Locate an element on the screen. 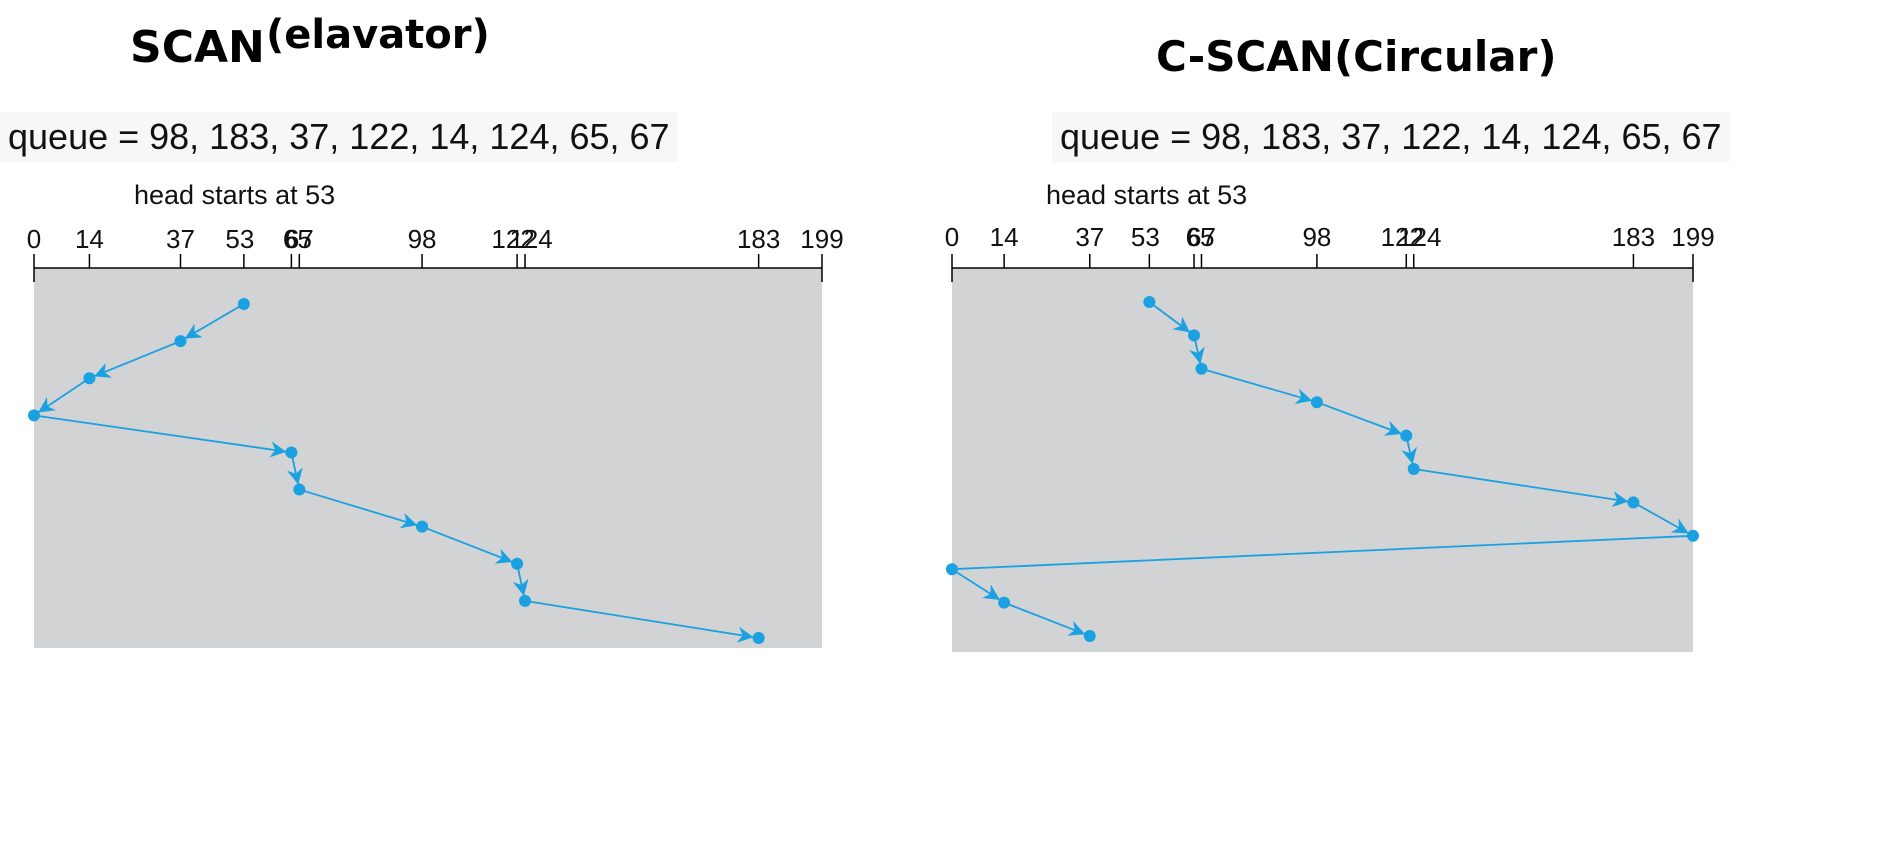  scan-tick-label-14: 14 is located at coordinates (89, 239).